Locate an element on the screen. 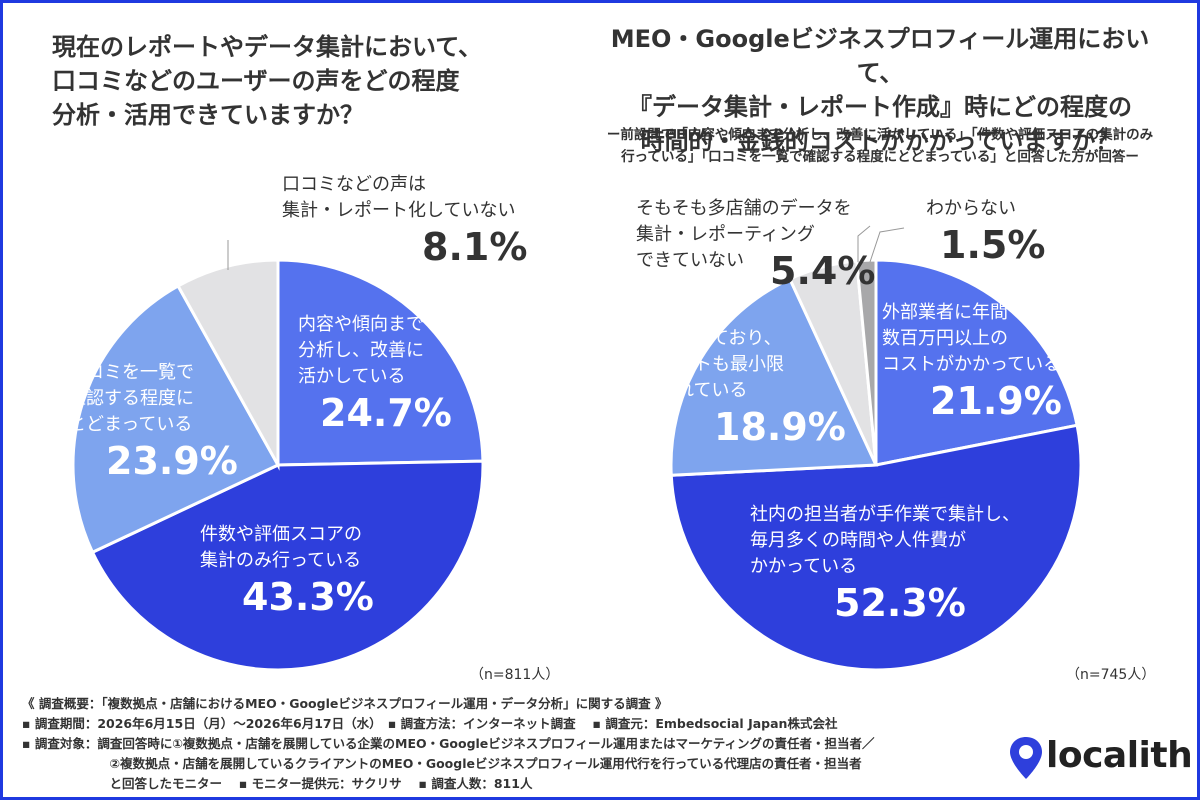 The image size is (1200, 800). chart1-slice-label: 件数や評価スコアの 集計のみ行っている 43.3% is located at coordinates (287, 571).